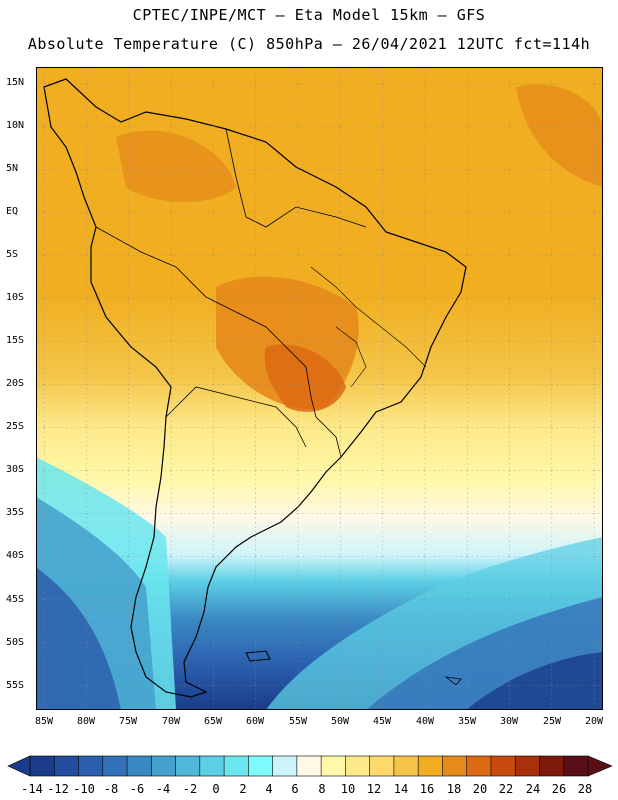 The width and height of the screenshot is (618, 800). I want to click on lon-label: 85W, so click(44, 721).